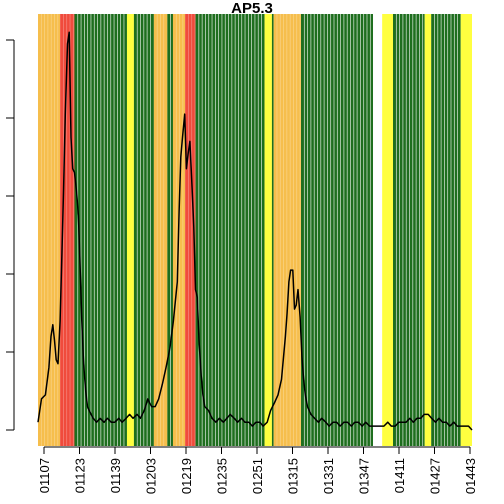 The image size is (504, 504). Describe the element at coordinates (151, 476) in the screenshot. I see `x-tick-label: 01203` at that location.